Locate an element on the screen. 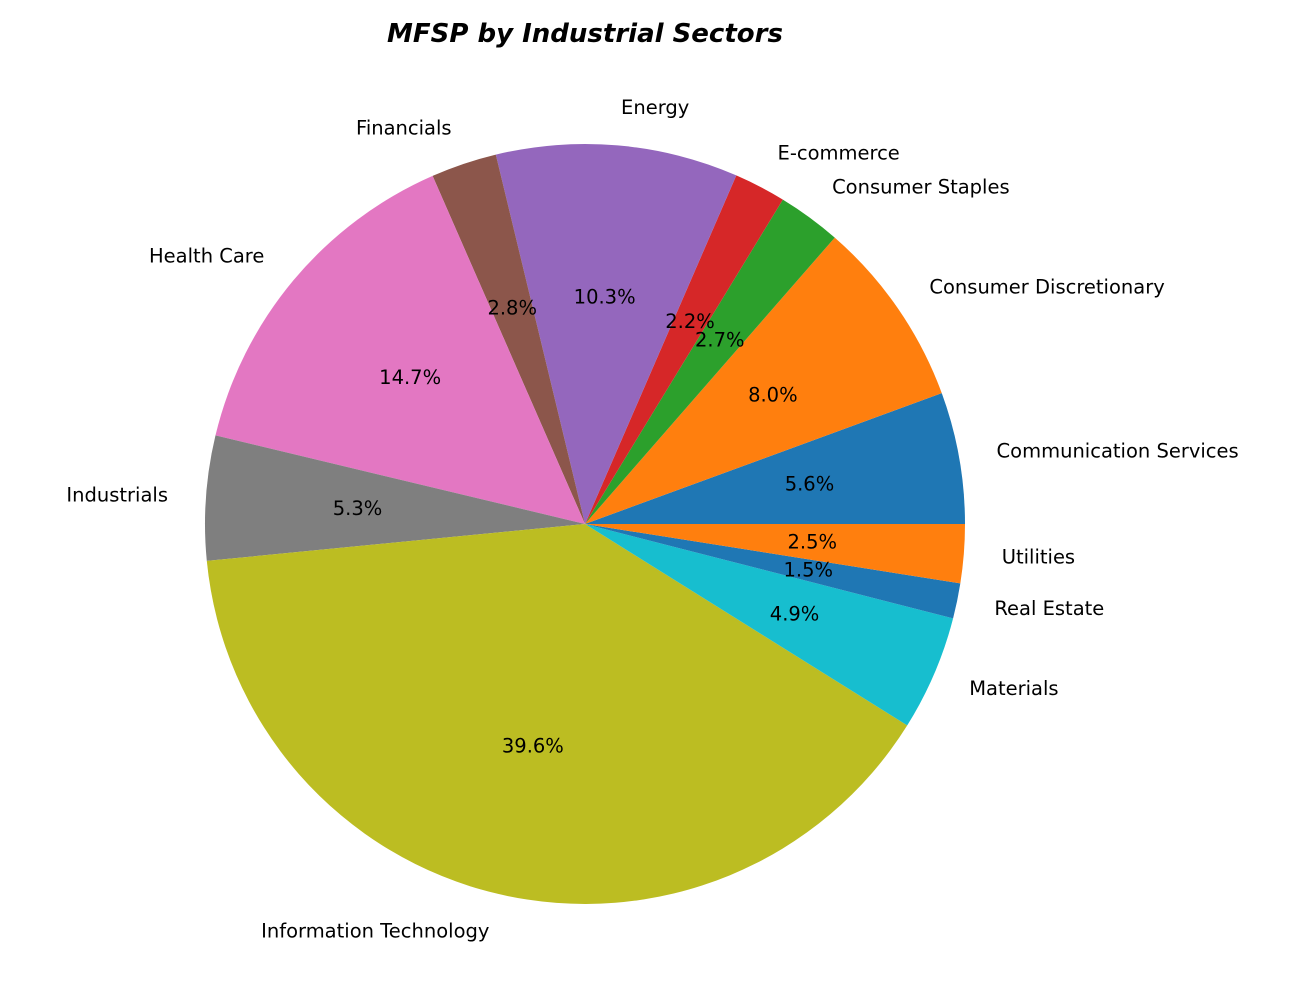  pie-slice-energy is located at coordinates (616, 334).